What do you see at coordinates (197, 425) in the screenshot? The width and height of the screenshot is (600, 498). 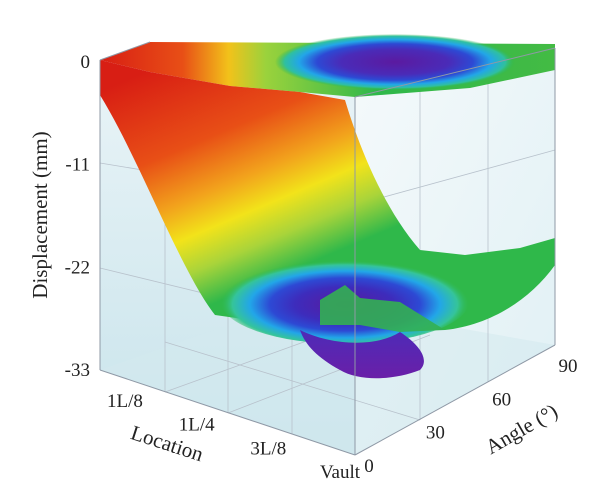 I see `x-tick-label: 1L/4` at bounding box center [197, 425].